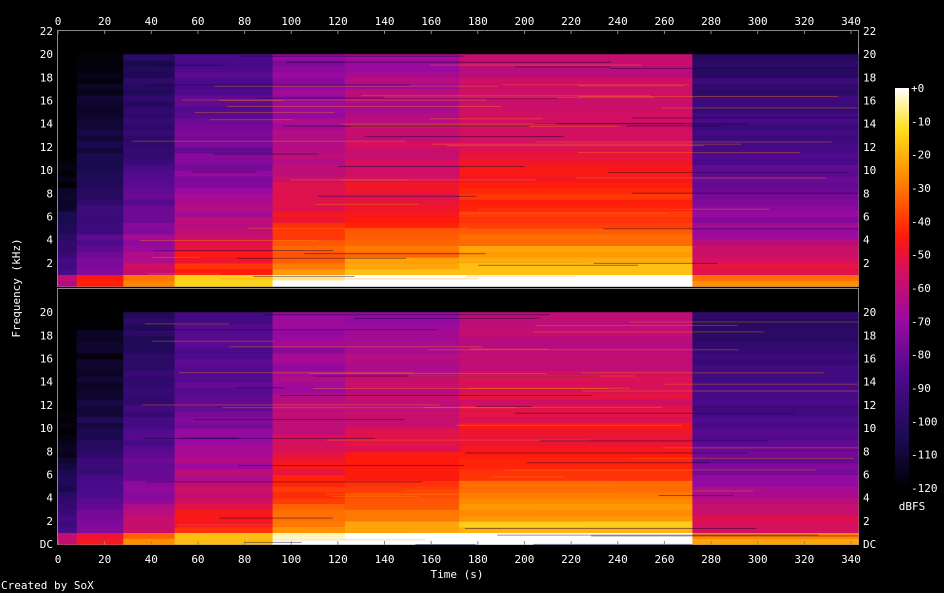  What do you see at coordinates (921, 221) in the screenshot?
I see `colorbar-tick-label: -40` at bounding box center [921, 221].